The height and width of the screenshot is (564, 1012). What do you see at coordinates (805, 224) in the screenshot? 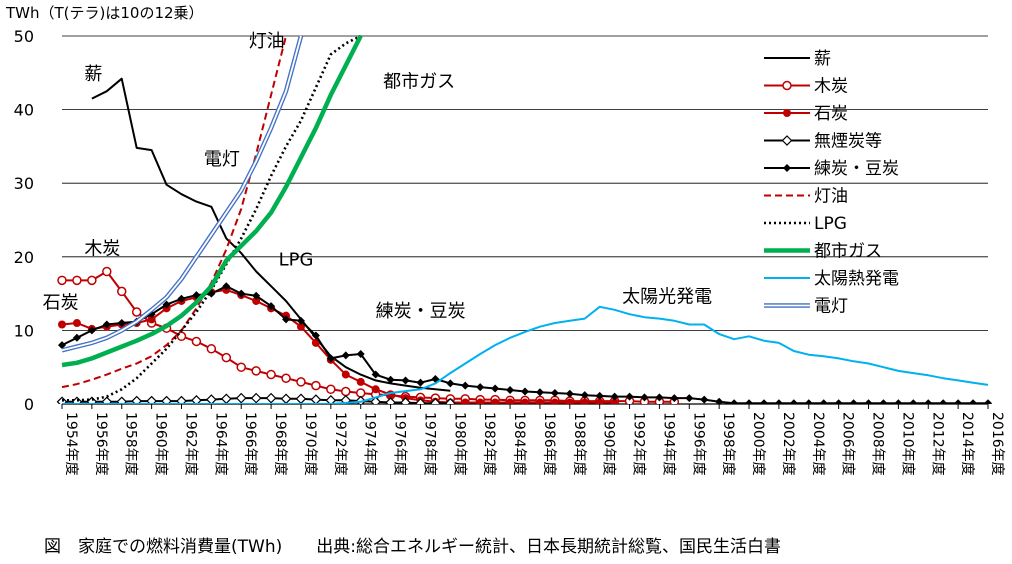
I see `legend-item: LPG` at bounding box center [805, 224].